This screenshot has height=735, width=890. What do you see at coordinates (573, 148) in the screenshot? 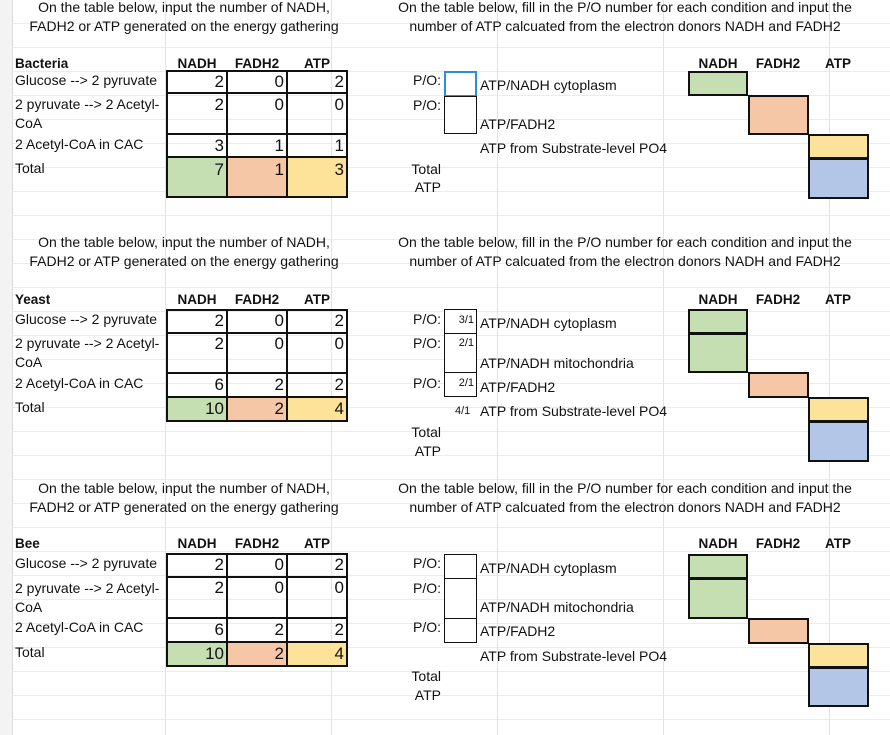
I see `atp-label: ATP from Substrate-level PO4` at bounding box center [573, 148].